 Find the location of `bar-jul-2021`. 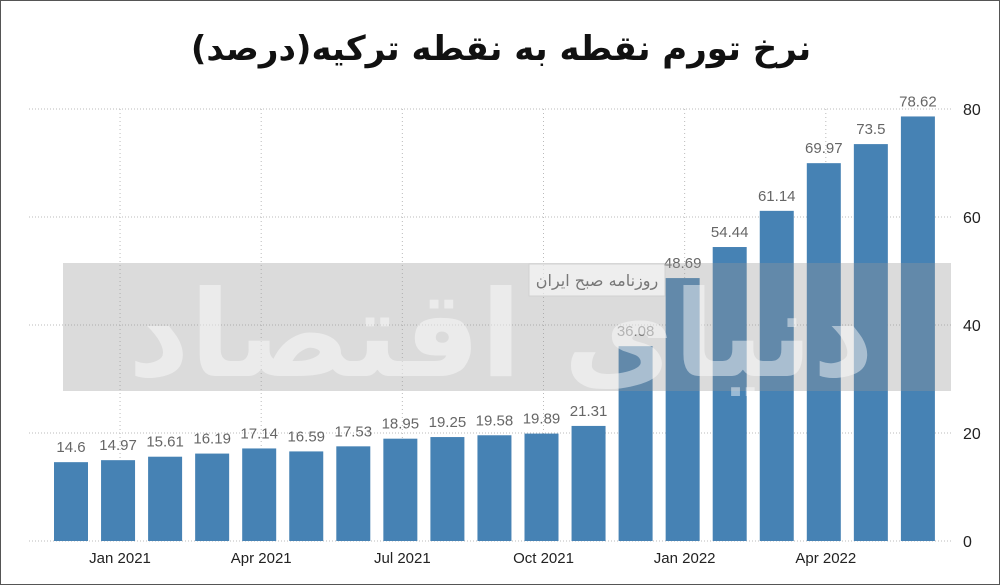

bar-jul-2021 is located at coordinates (400, 489).